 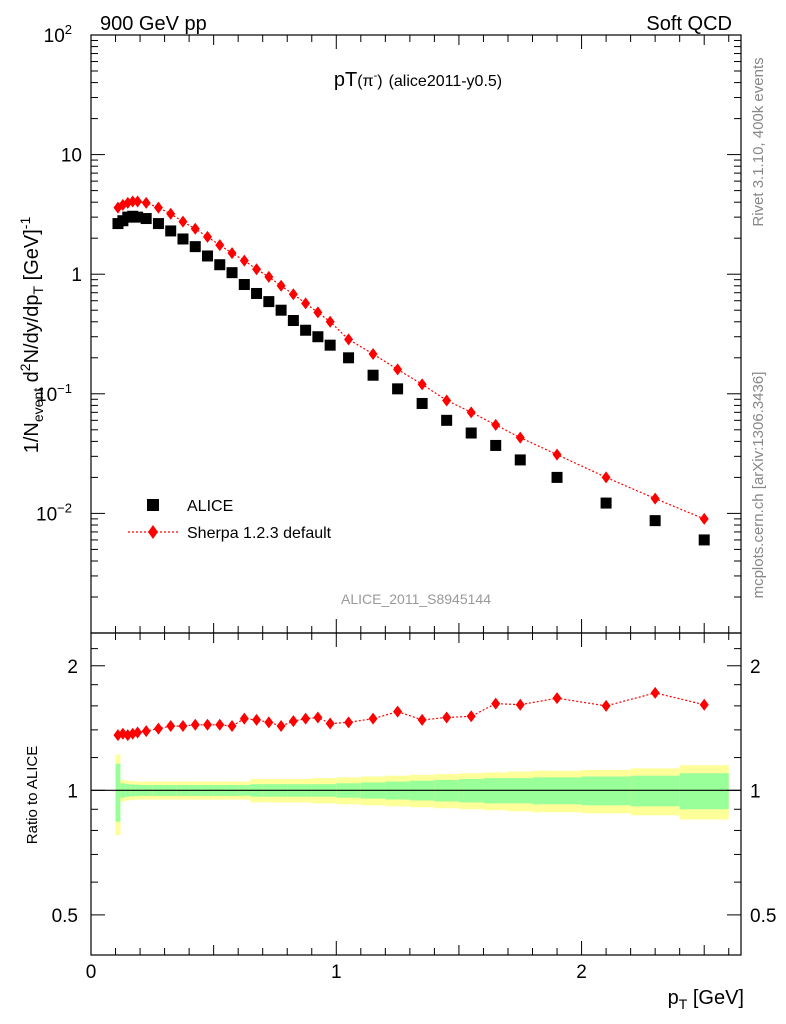 I want to click on main-ytick-label: 10, so click(x=71, y=156).